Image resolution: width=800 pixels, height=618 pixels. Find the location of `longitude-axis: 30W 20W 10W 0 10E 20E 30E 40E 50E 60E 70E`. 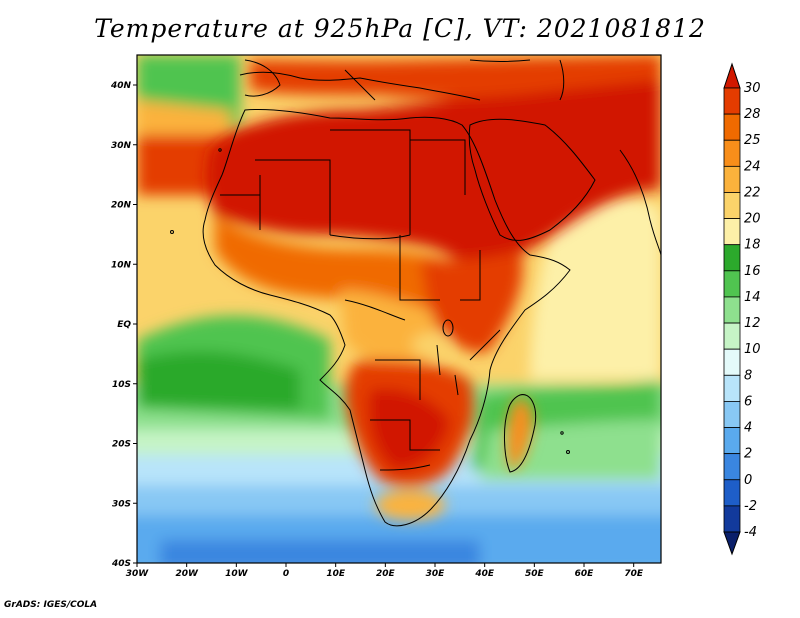

longitude-axis: 30W 20W 10W 0 10E 20E 30E 40E 50E 60E 70E is located at coordinates (385, 571).